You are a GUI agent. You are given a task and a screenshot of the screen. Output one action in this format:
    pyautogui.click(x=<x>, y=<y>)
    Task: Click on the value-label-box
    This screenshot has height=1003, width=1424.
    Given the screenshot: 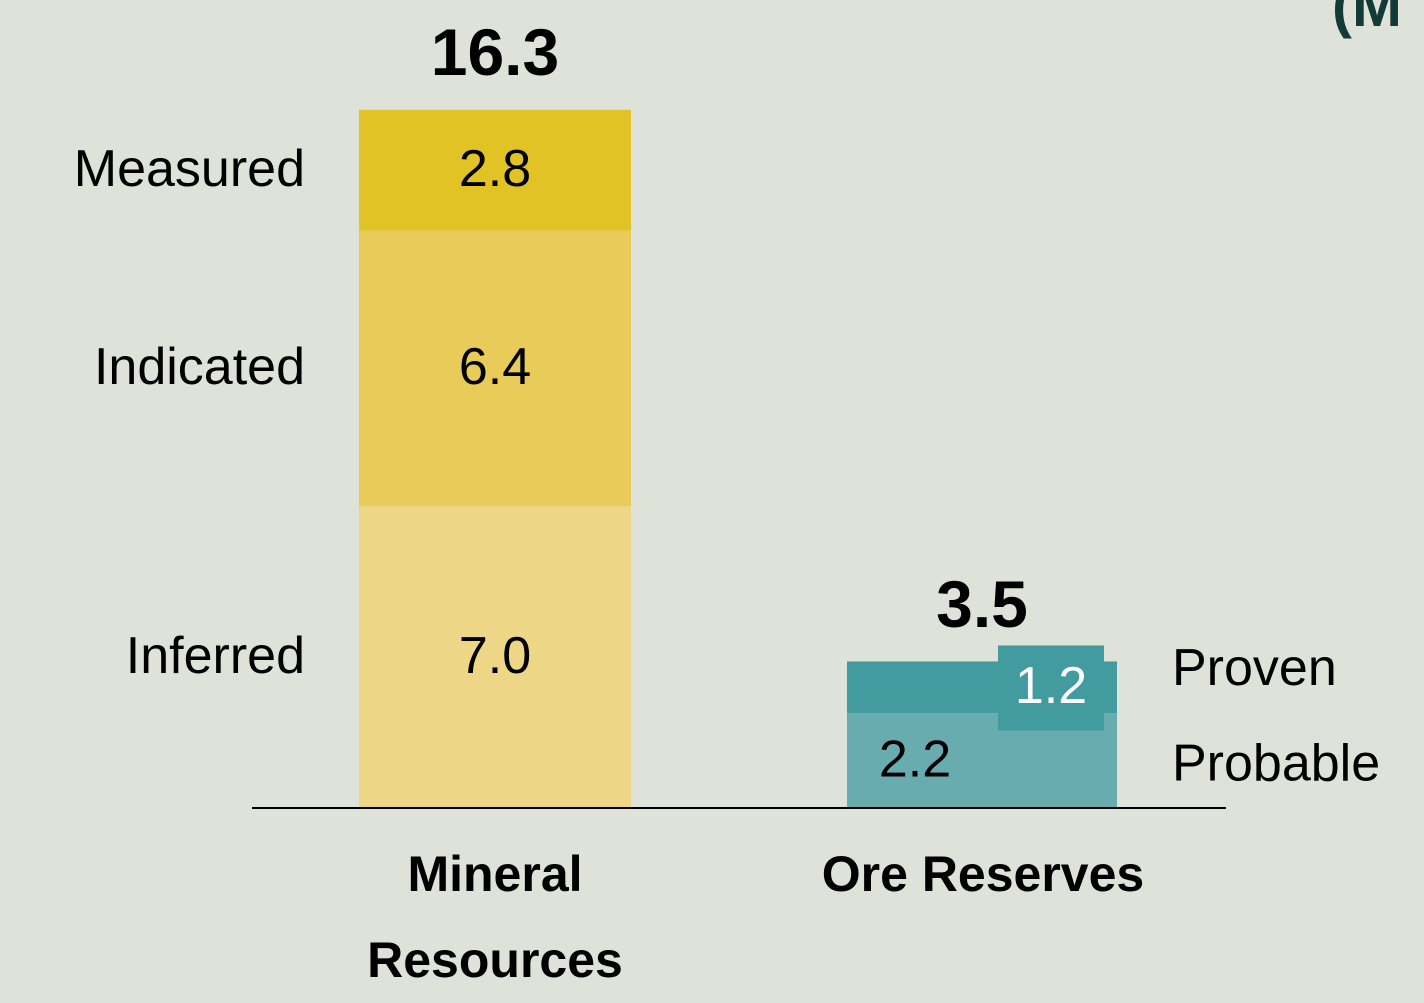 What is the action you would take?
    pyautogui.click(x=1051, y=688)
    